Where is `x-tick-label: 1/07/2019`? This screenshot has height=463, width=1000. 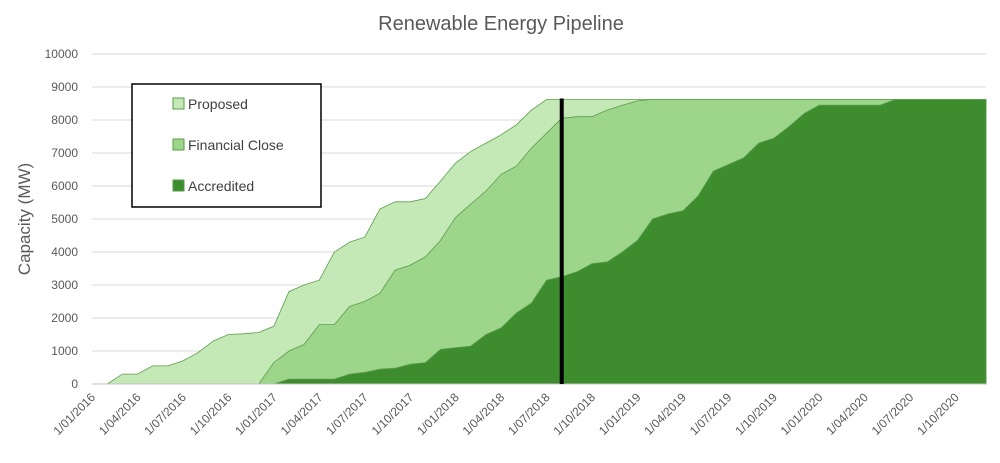 x-tick-label: 1/07/2019 is located at coordinates (711, 414).